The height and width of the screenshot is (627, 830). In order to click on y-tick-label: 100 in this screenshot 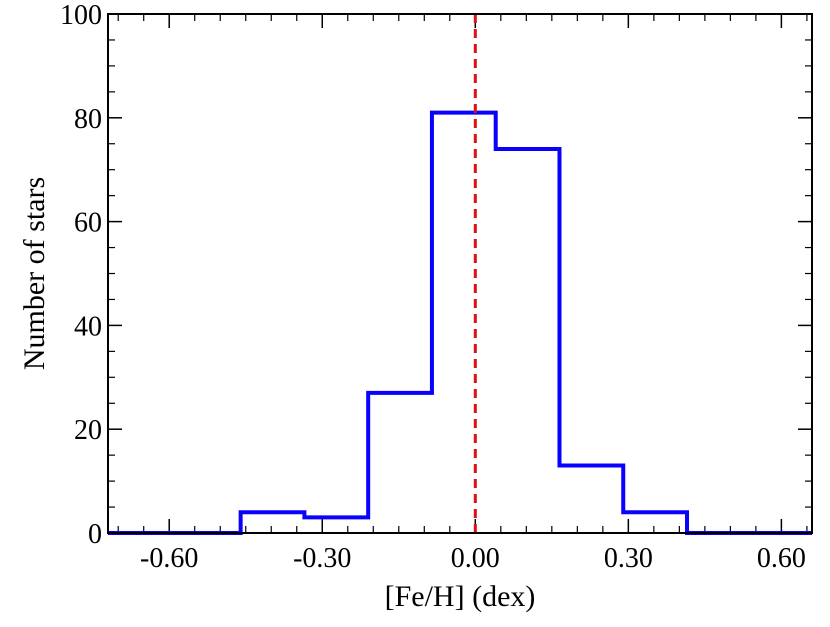, I will do `click(81, 15)`.